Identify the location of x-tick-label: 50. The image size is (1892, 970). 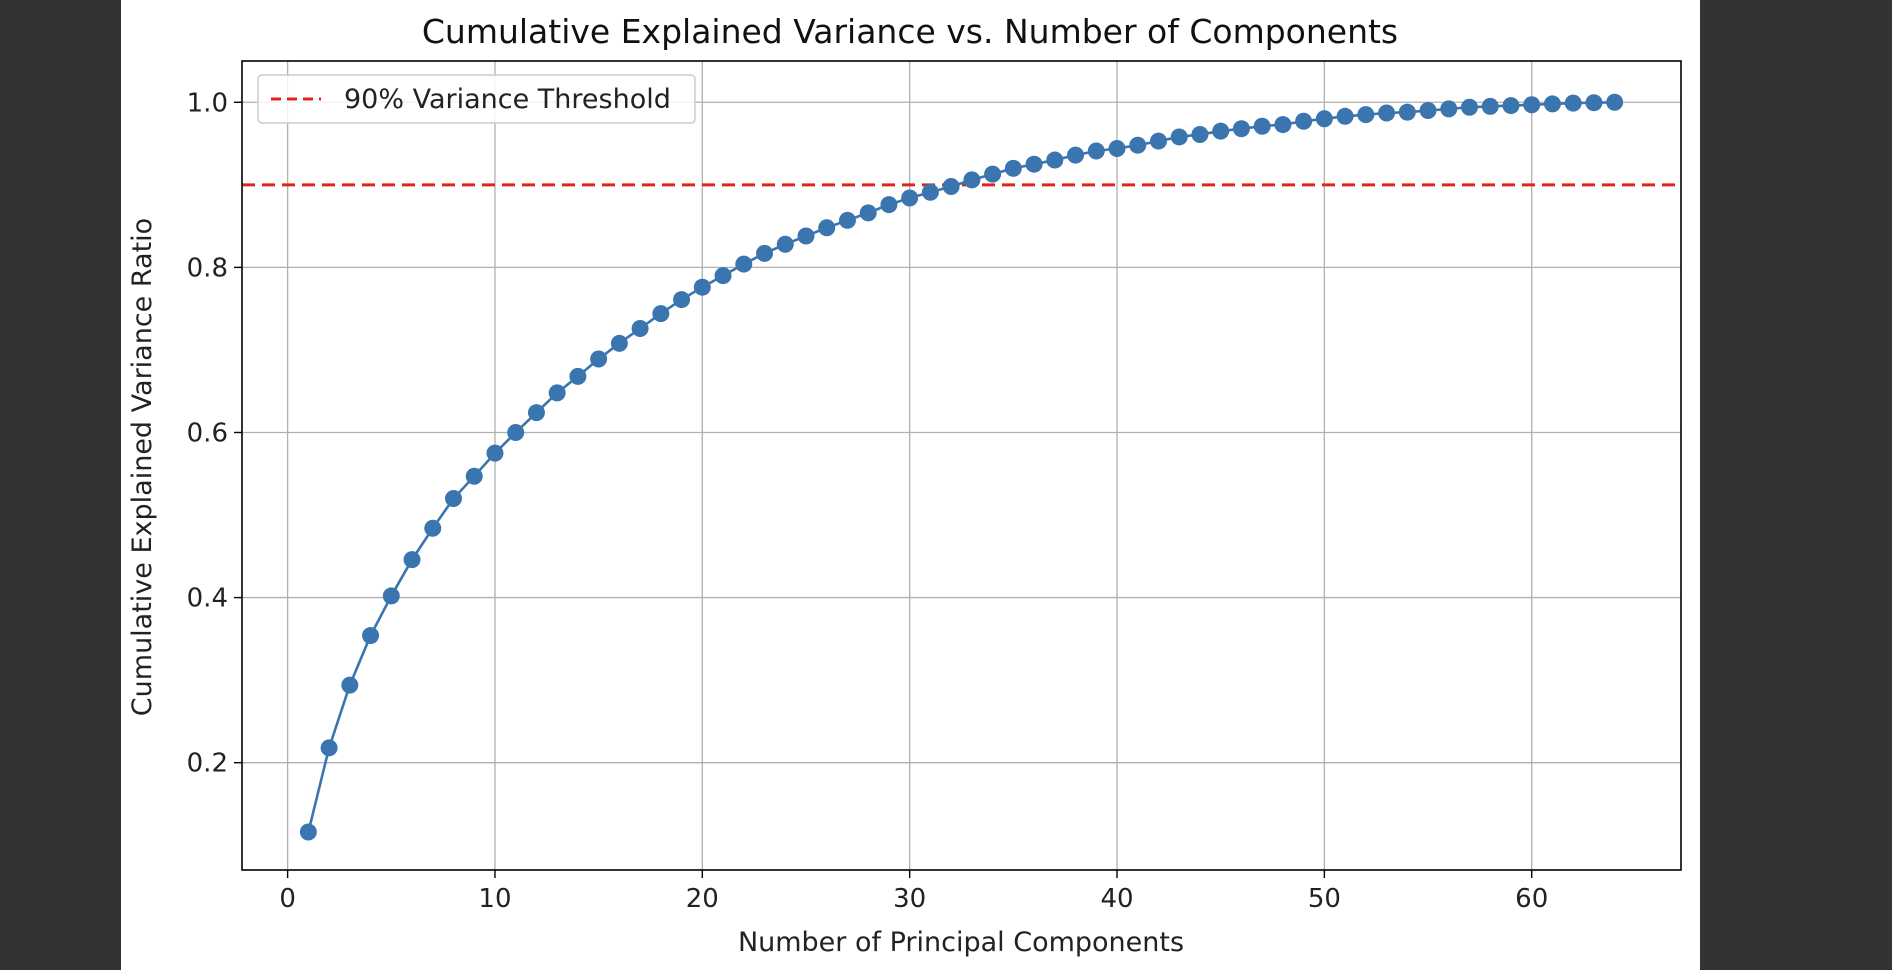
(1324, 899).